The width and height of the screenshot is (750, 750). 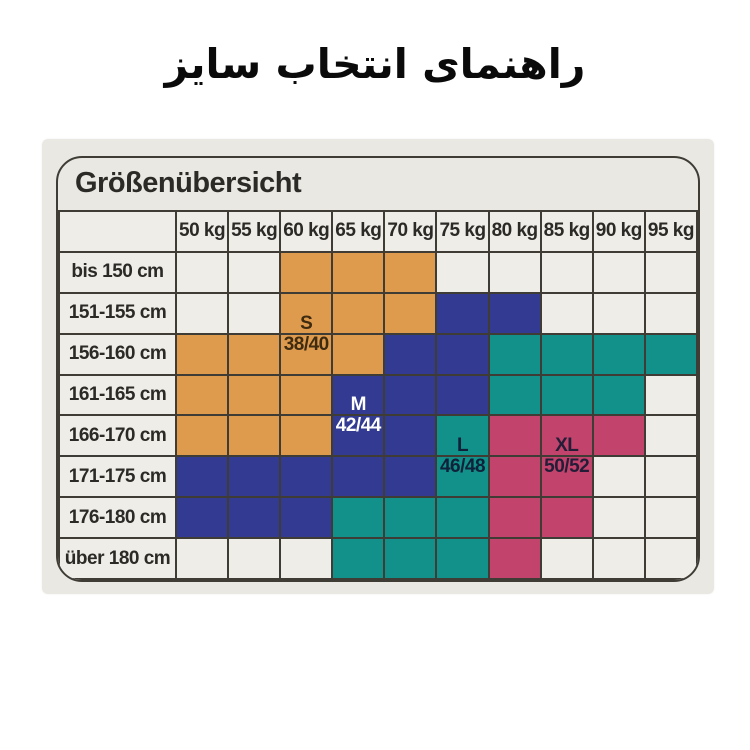 I want to click on weight-col-header: 70 kg, so click(x=410, y=231).